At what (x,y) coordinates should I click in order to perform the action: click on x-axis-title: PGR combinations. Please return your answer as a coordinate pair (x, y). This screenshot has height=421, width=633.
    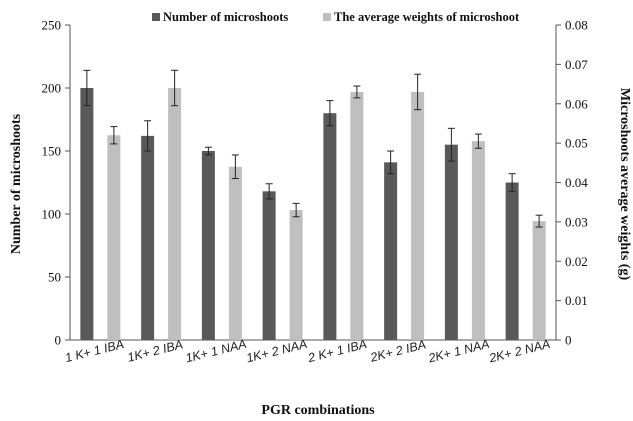
    Looking at the image, I should click on (318, 410).